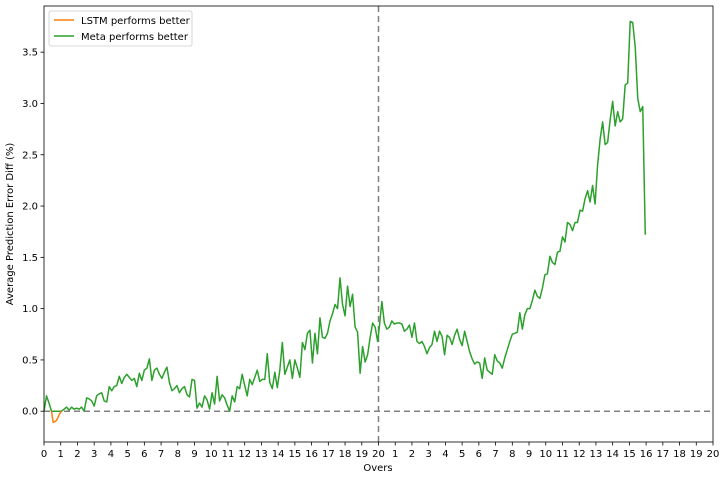 Image resolution: width=727 pixels, height=480 pixels. What do you see at coordinates (10, 224) in the screenshot?
I see `y-axis-label: Average Prediction Error Diff (%)` at bounding box center [10, 224].